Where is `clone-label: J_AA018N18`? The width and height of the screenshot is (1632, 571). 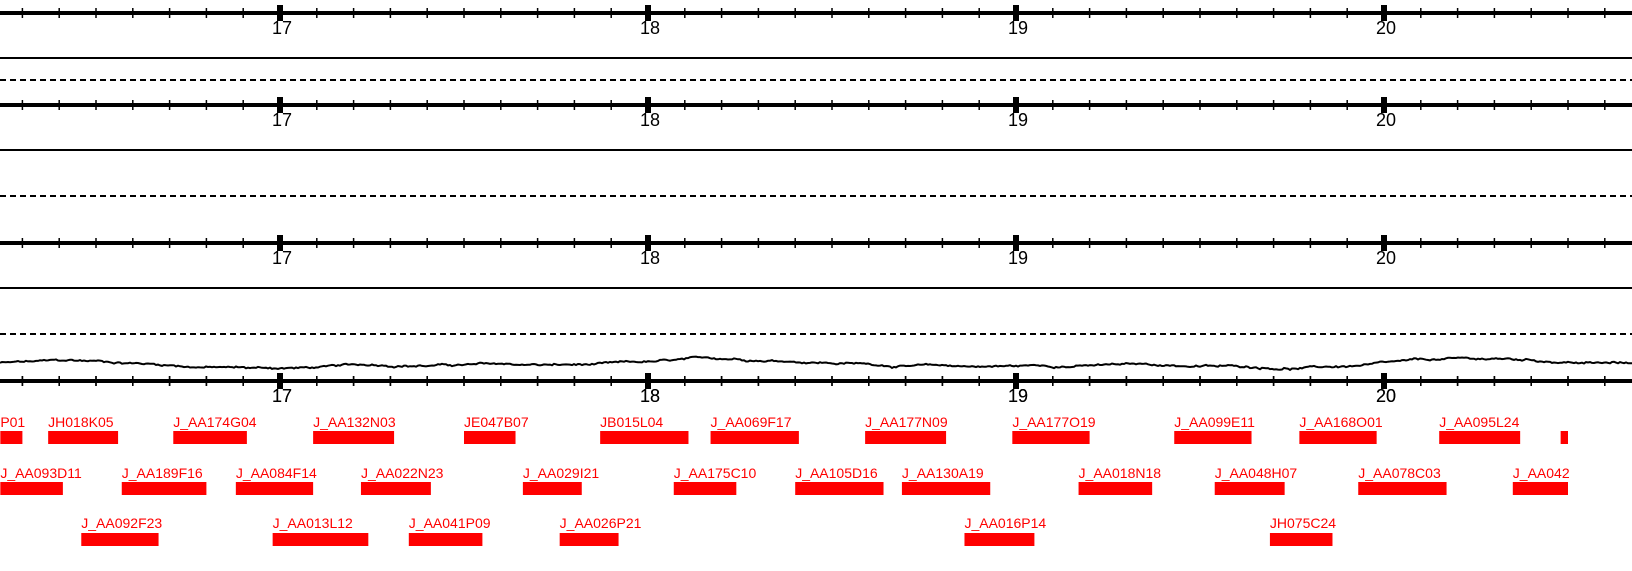
clone-label: J_AA018N18 is located at coordinates (1120, 473).